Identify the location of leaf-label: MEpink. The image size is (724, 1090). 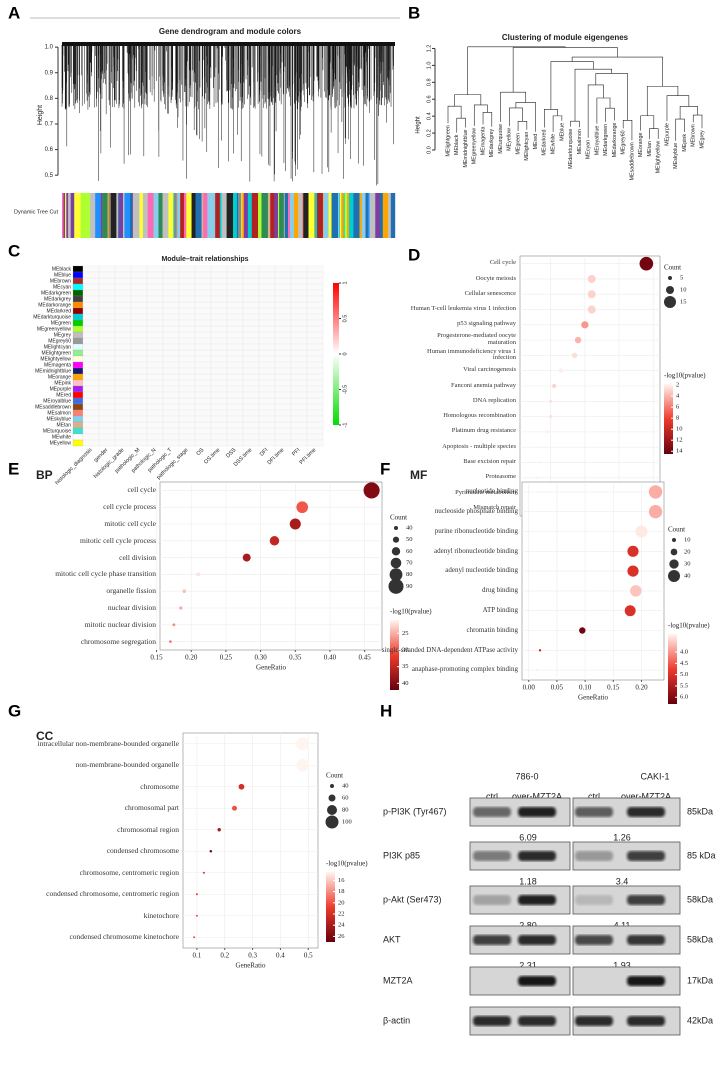
(685, 143).